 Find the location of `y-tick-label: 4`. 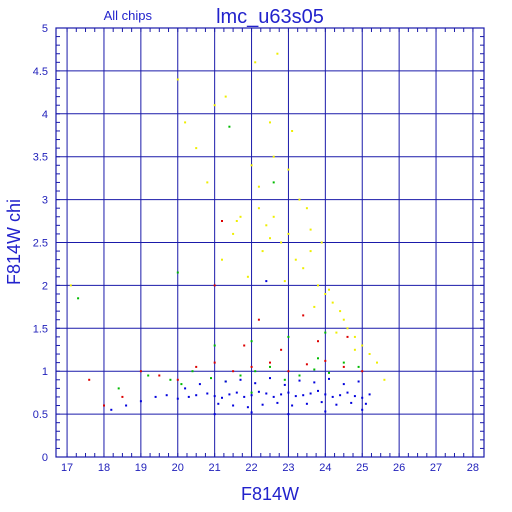

y-tick-label: 4 is located at coordinates (45, 115).